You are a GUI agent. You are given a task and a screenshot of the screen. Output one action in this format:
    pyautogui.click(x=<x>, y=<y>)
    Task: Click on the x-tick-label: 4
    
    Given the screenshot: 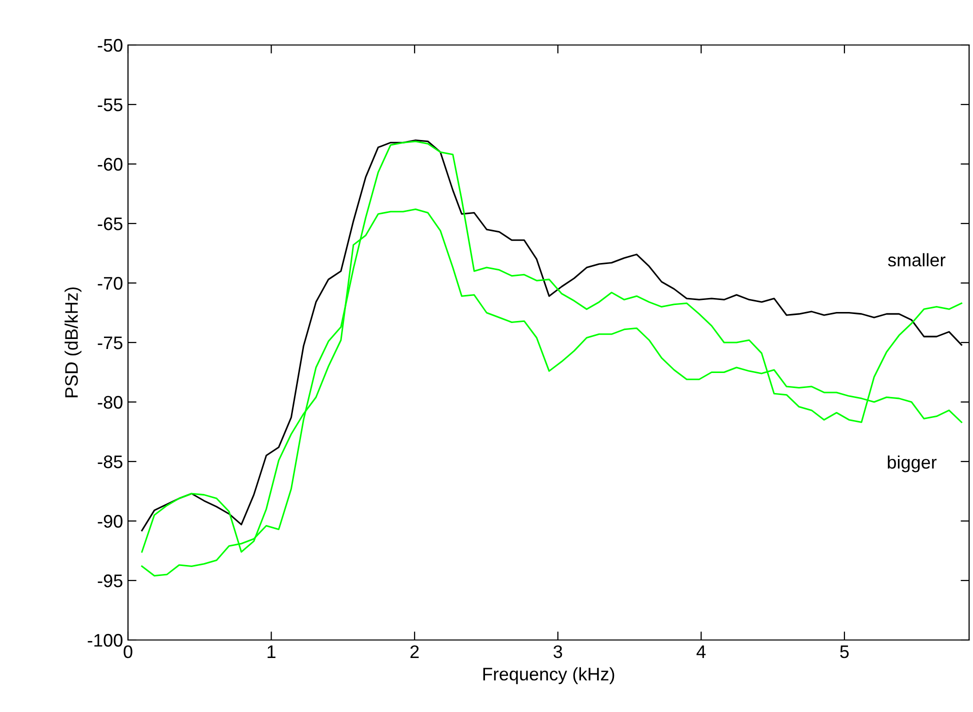 What is the action you would take?
    pyautogui.click(x=701, y=652)
    